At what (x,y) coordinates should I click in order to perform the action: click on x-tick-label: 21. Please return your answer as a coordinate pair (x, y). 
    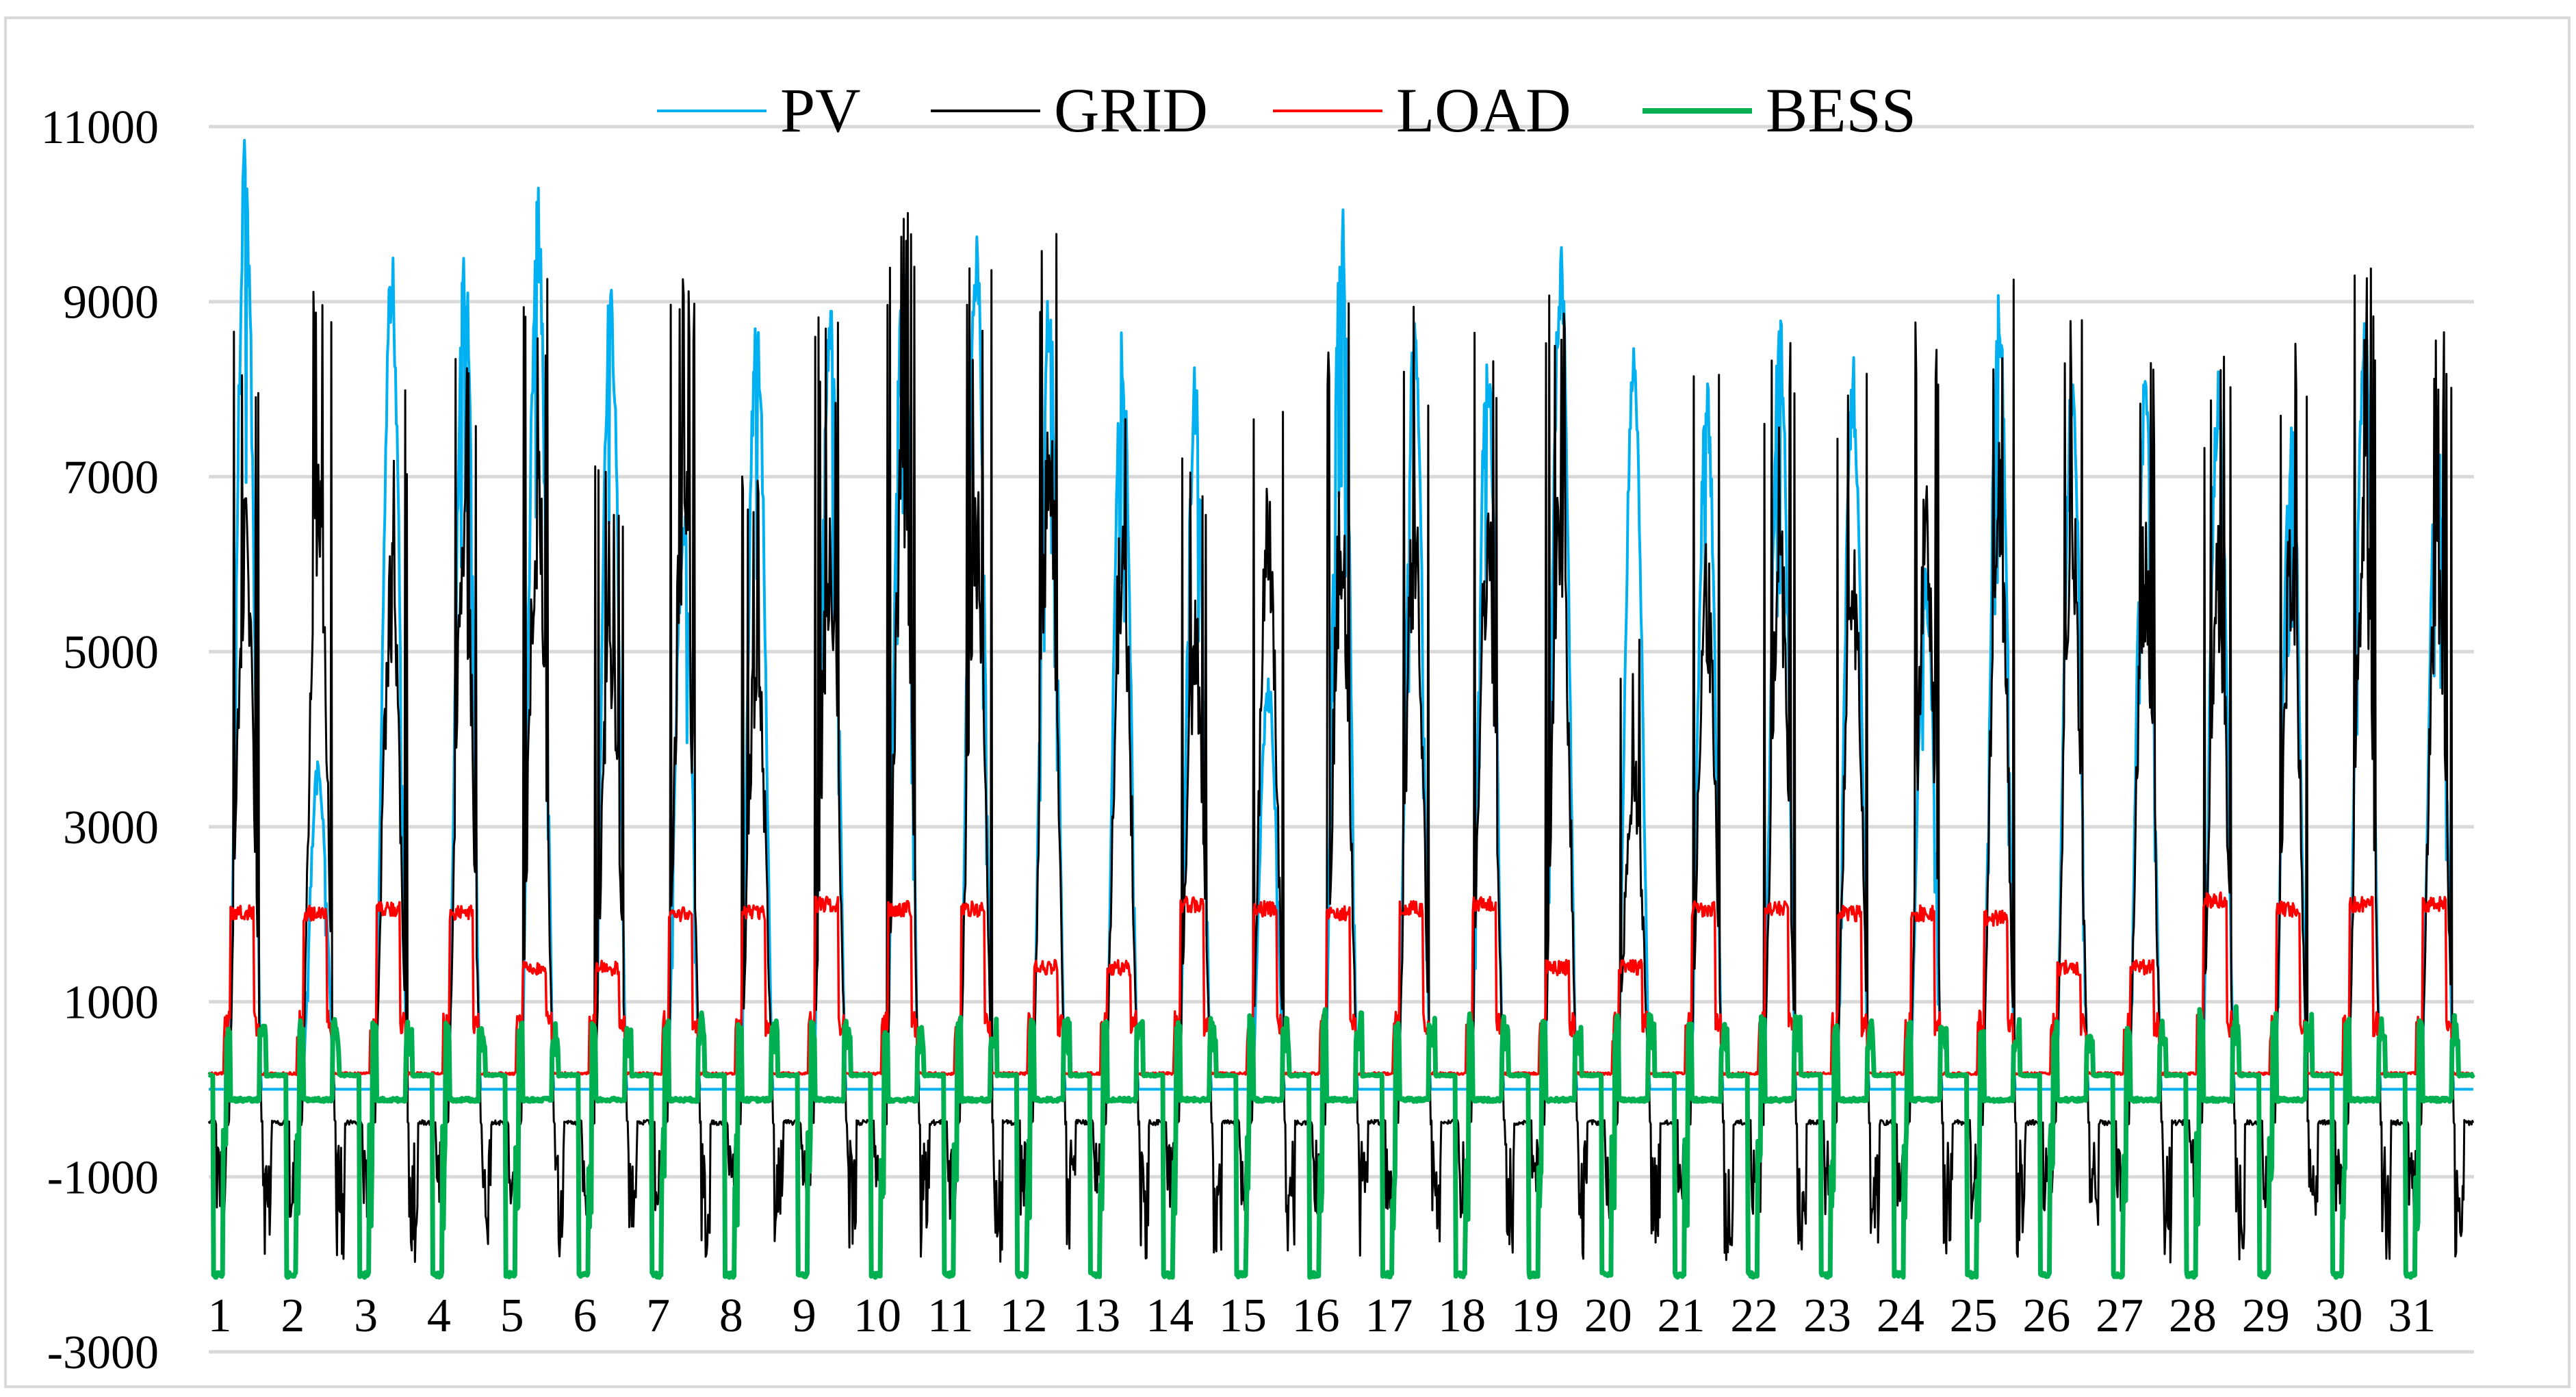
    Looking at the image, I should click on (1681, 1316).